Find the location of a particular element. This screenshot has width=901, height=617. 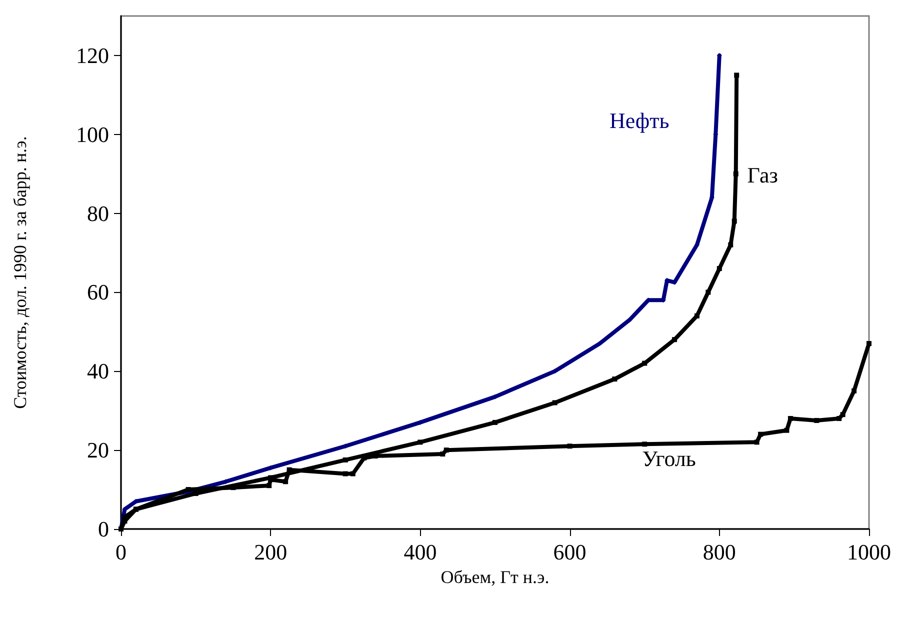

x-tick-label: 0 is located at coordinates (121, 552).